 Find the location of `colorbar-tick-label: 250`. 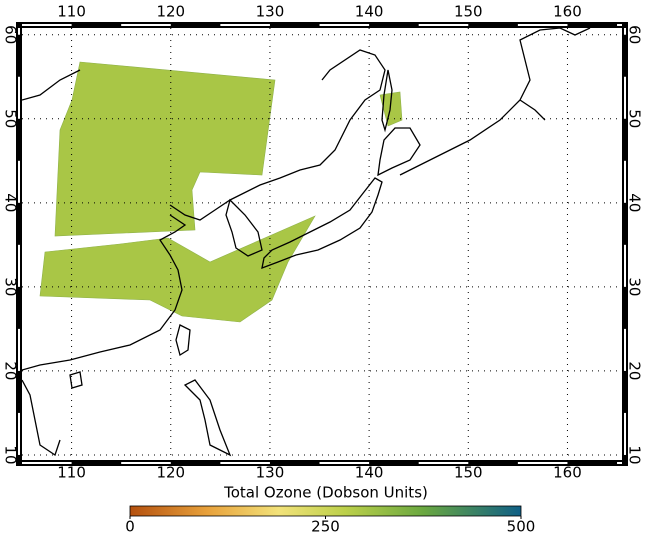

colorbar-tick-label: 250 is located at coordinates (325, 527).